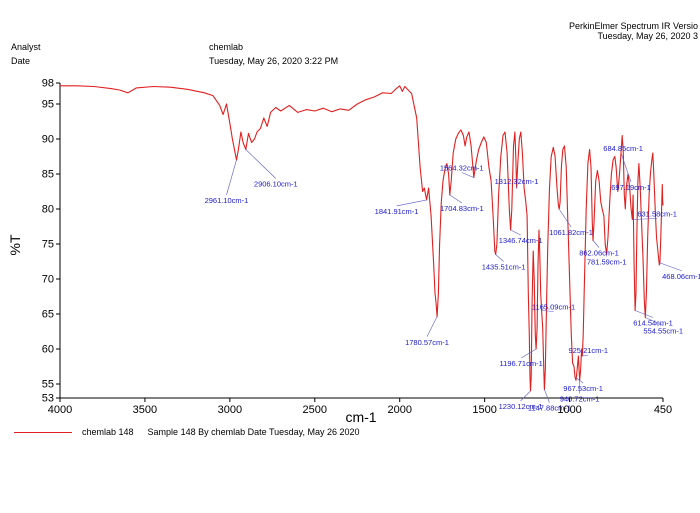 This screenshot has height=513, width=700. Describe the element at coordinates (553, 307) in the screenshot. I see `peak-label: 1165.09cm-1` at that location.